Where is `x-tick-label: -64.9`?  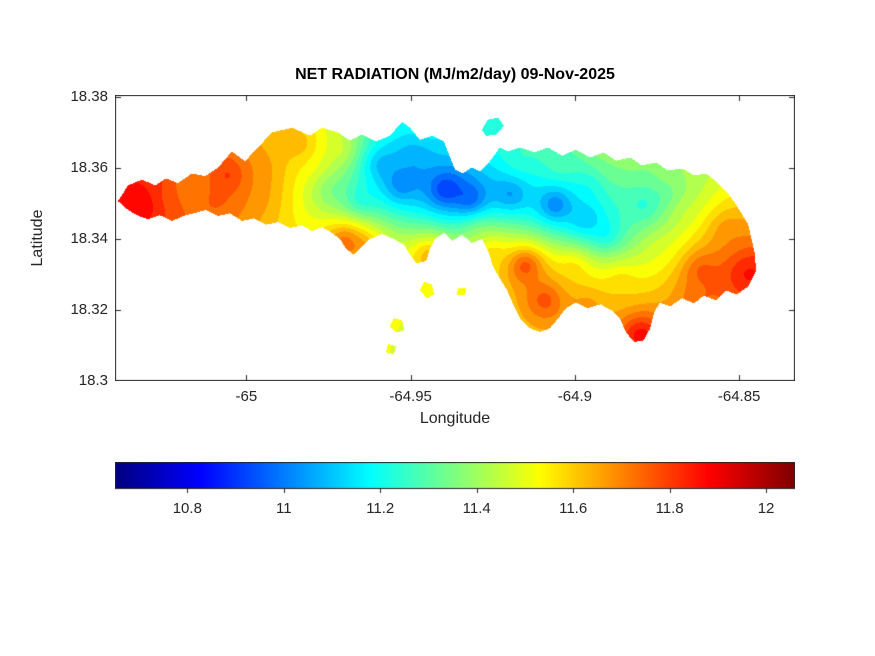
x-tick-label: -64.9 is located at coordinates (574, 396).